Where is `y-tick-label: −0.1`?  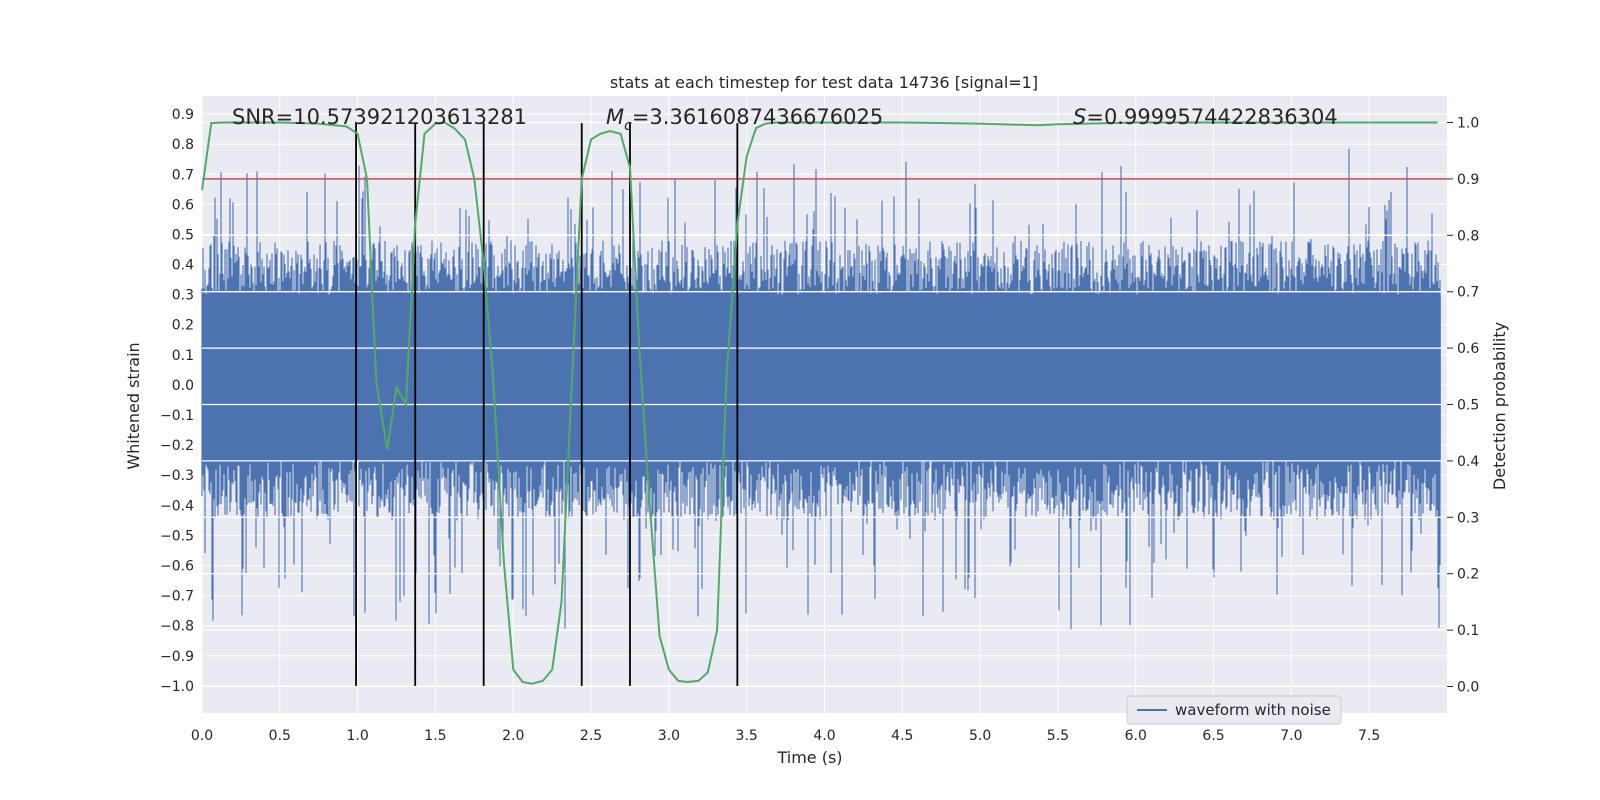
y-tick-label: −0.1 is located at coordinates (177, 416).